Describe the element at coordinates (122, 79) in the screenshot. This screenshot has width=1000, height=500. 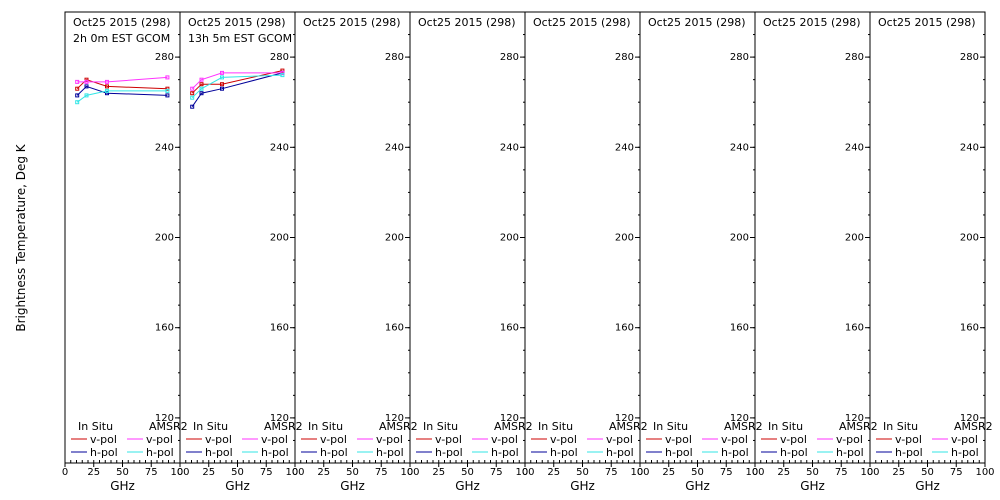
I see `series-line-amsr2_v` at that location.